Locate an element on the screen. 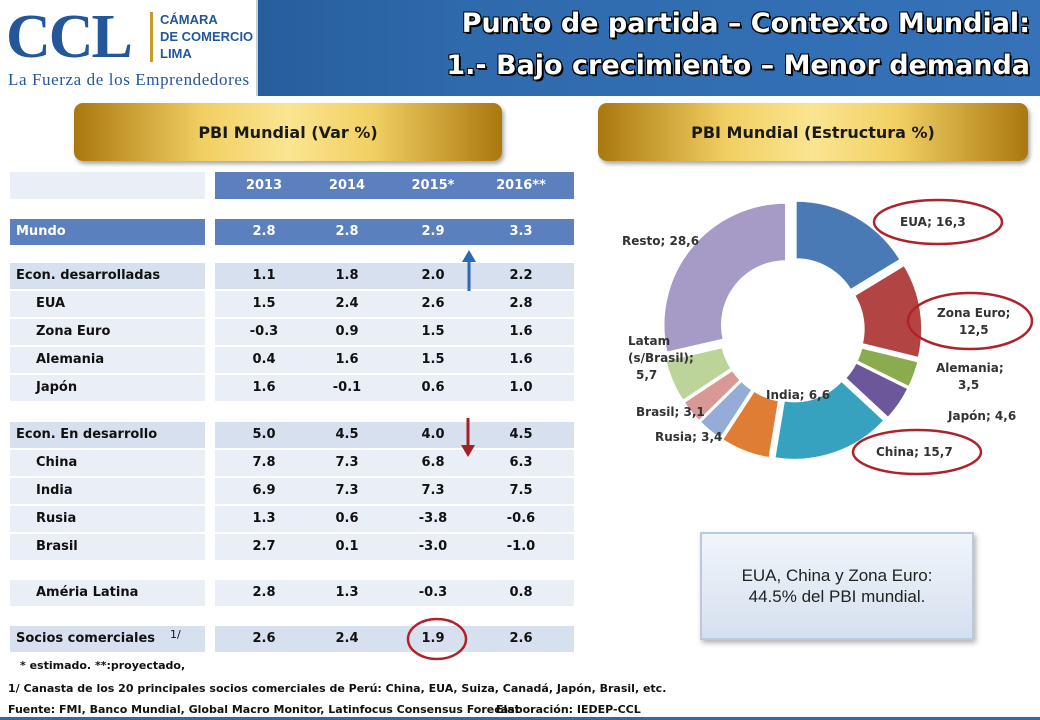 The image size is (1040, 720). table-cell: 0.9 is located at coordinates (347, 331).